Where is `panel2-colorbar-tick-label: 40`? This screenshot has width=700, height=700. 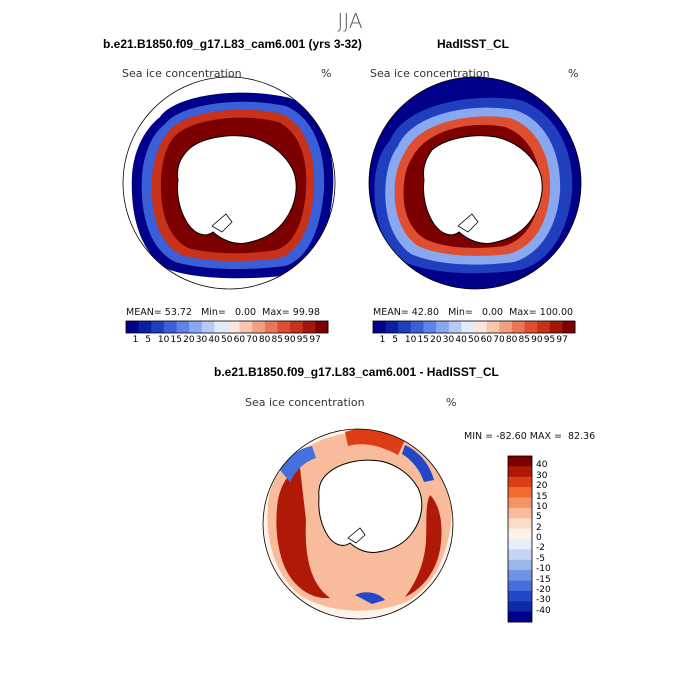
panel2-colorbar-tick-label: 40 is located at coordinates (461, 340).